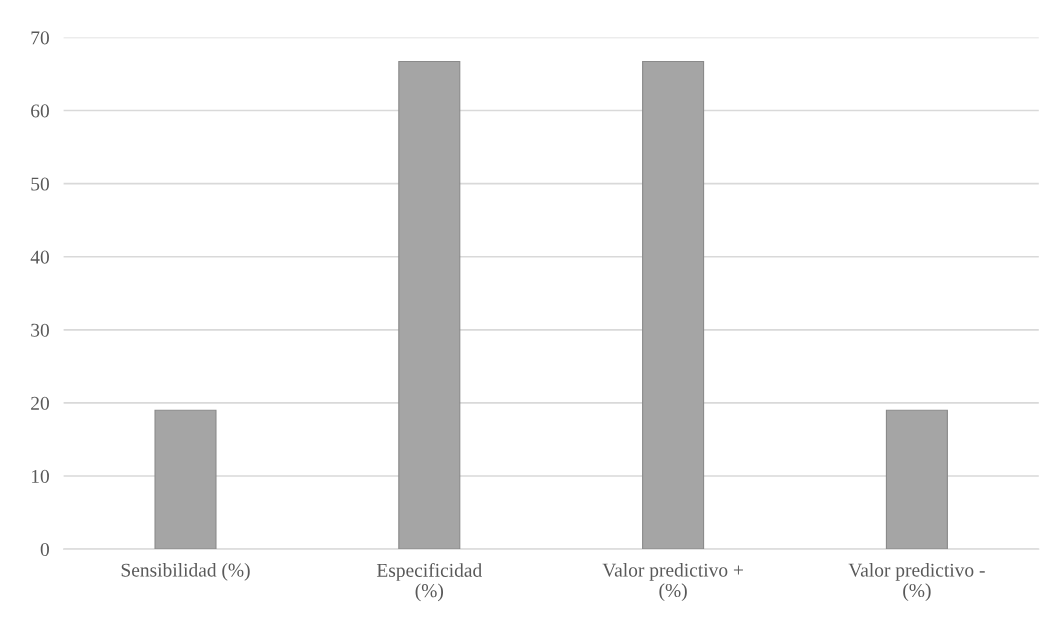 The width and height of the screenshot is (1060, 624). What do you see at coordinates (40, 111) in the screenshot?
I see `y-tick-label: 60` at bounding box center [40, 111].